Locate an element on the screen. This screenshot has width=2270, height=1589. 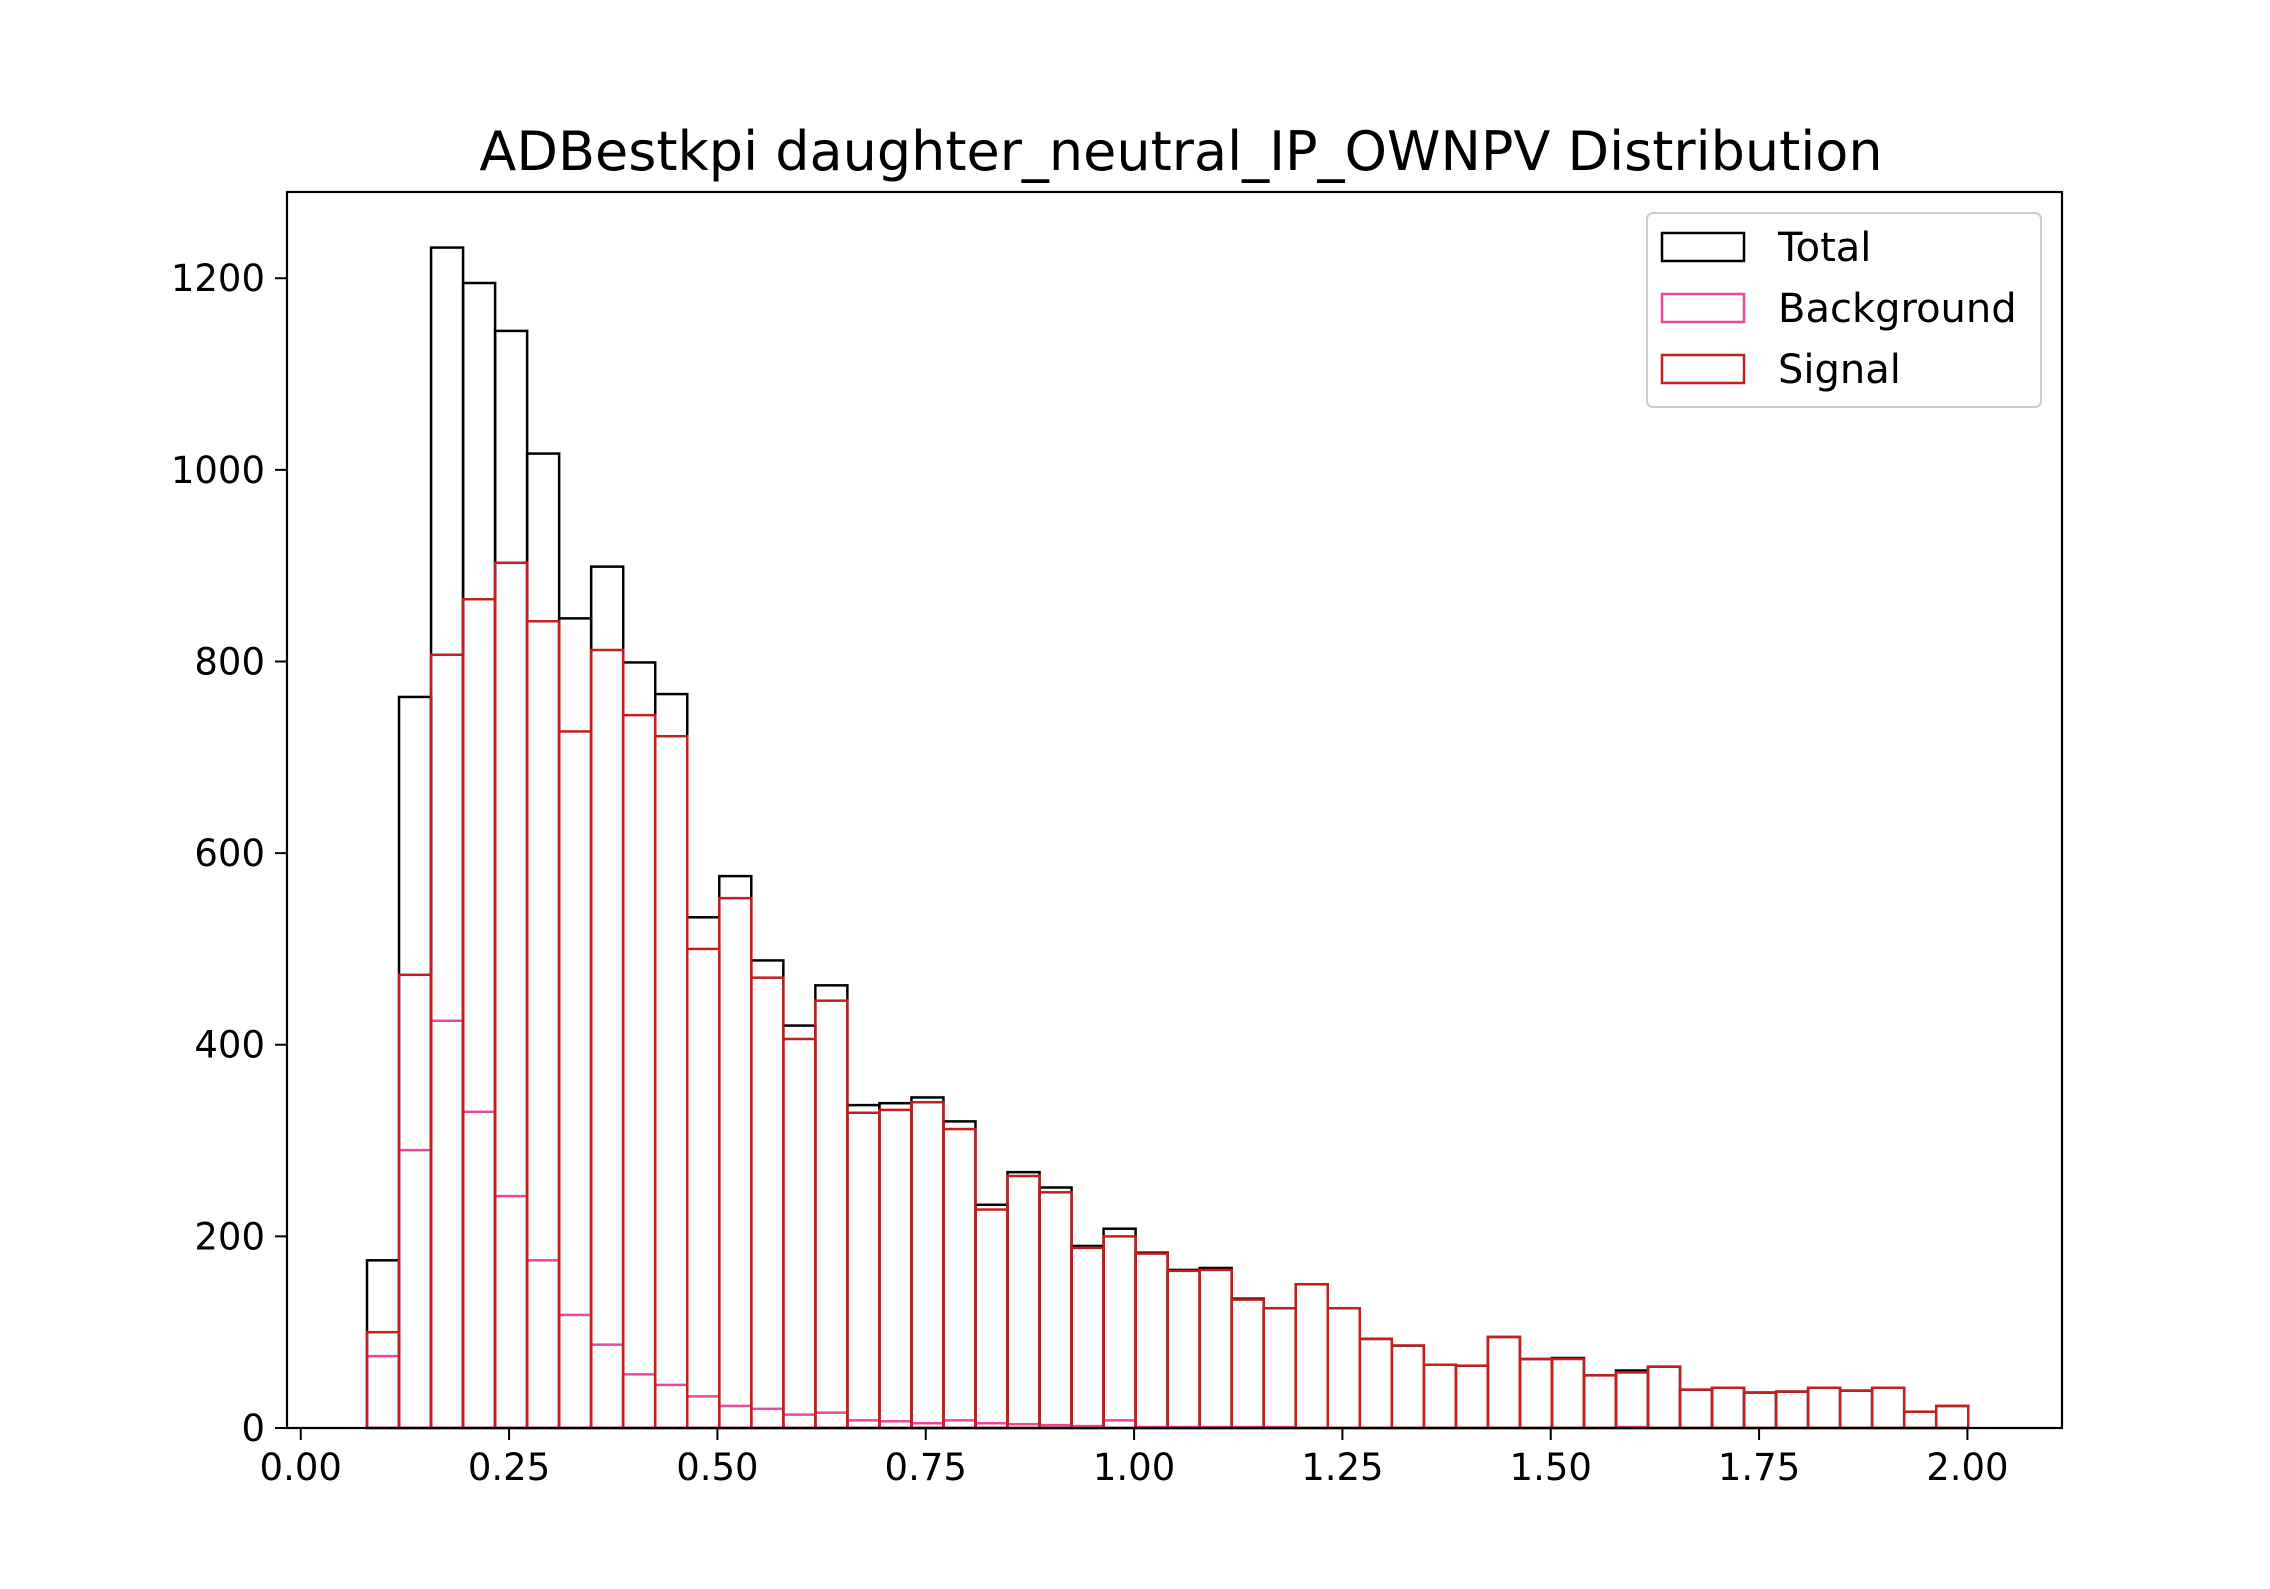
x-tick-label: 2.00 is located at coordinates (1967, 1467).